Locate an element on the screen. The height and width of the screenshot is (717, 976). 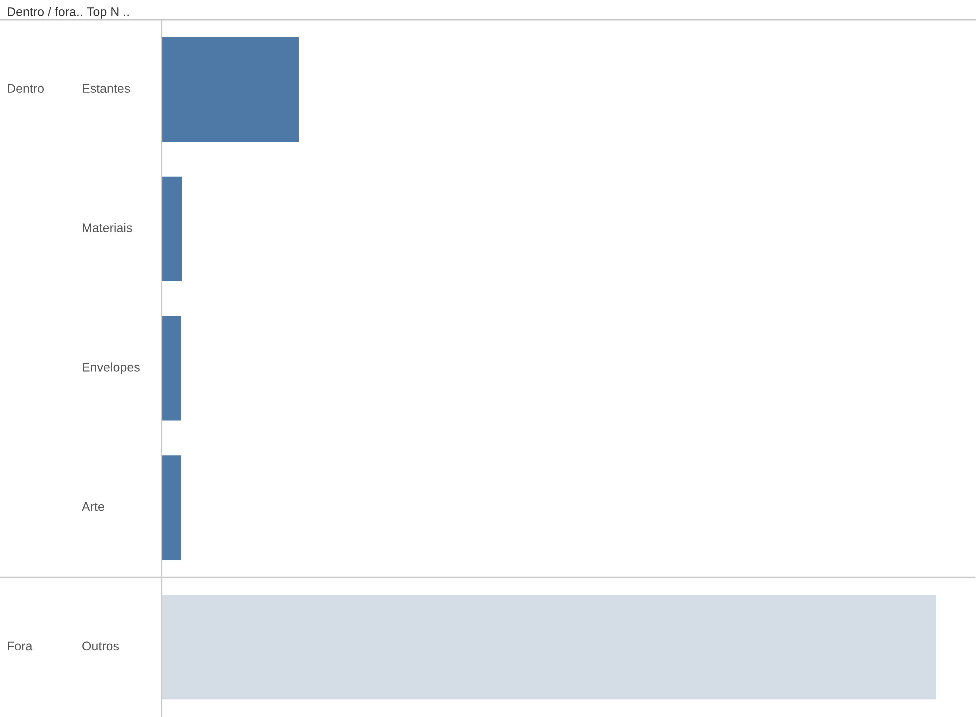
text: Fora is located at coordinates (20, 646).